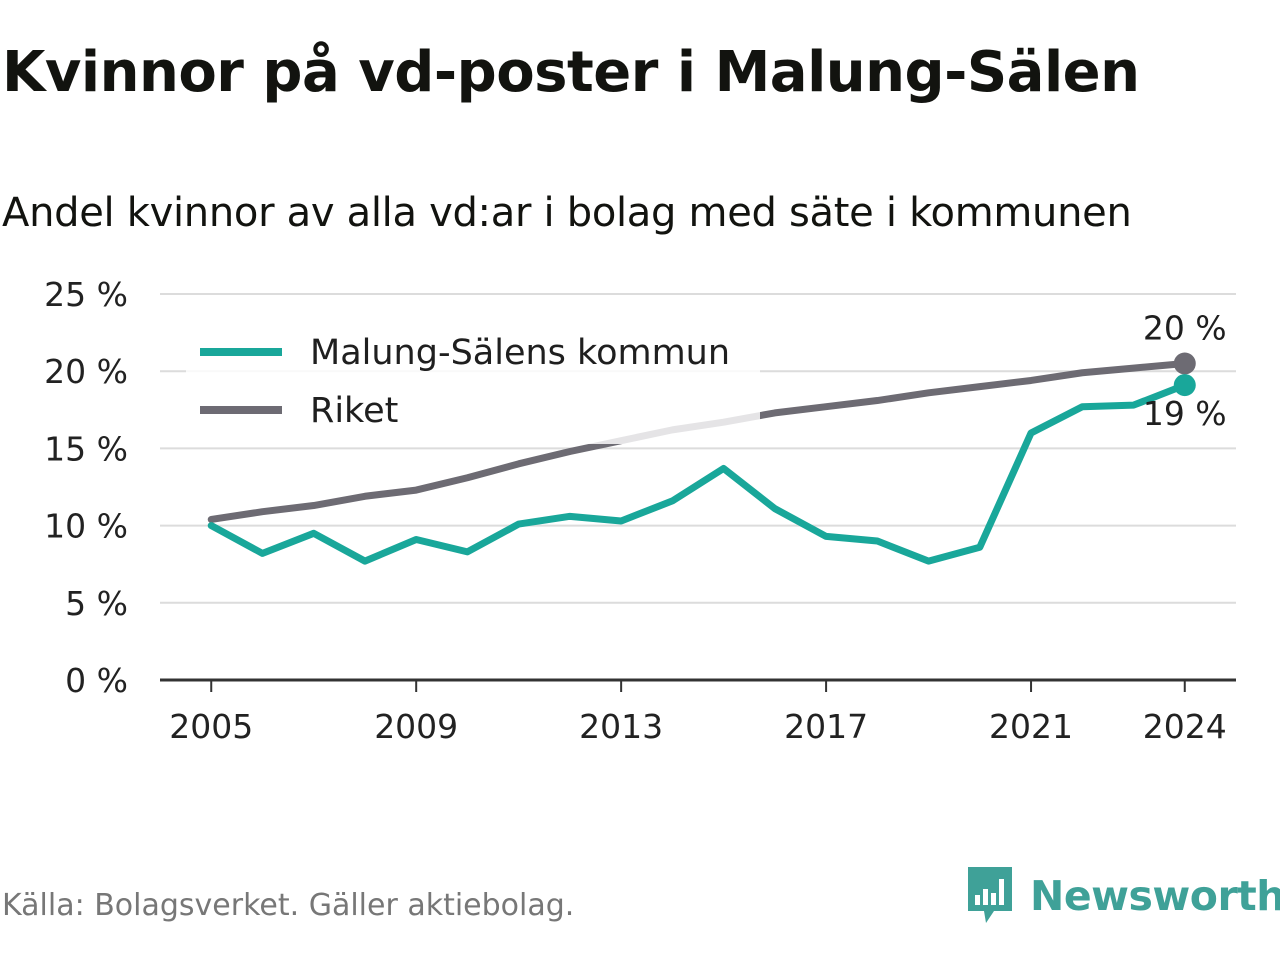 The width and height of the screenshot is (1280, 960). I want to click on series-line-malung-salen, so click(698, 473).